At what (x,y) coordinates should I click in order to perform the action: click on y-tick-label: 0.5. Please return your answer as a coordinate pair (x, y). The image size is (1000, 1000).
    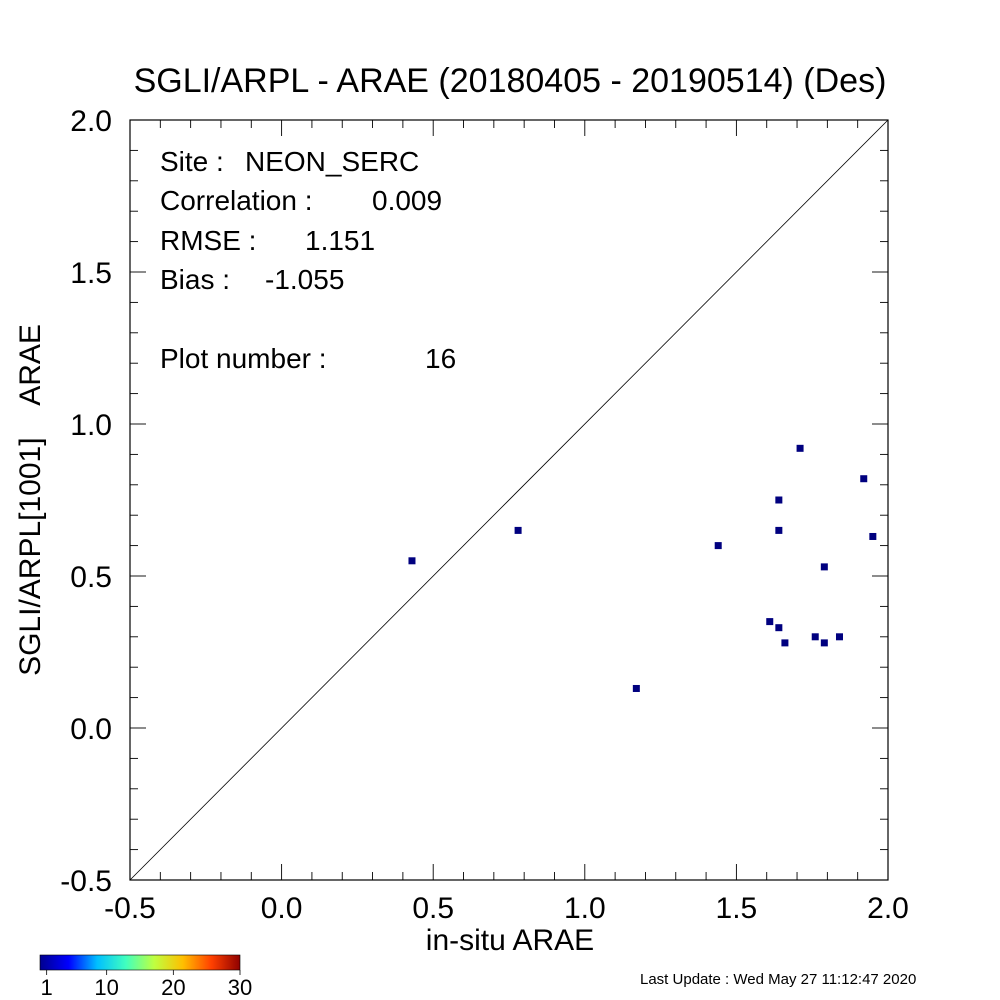
    Looking at the image, I should click on (91, 577).